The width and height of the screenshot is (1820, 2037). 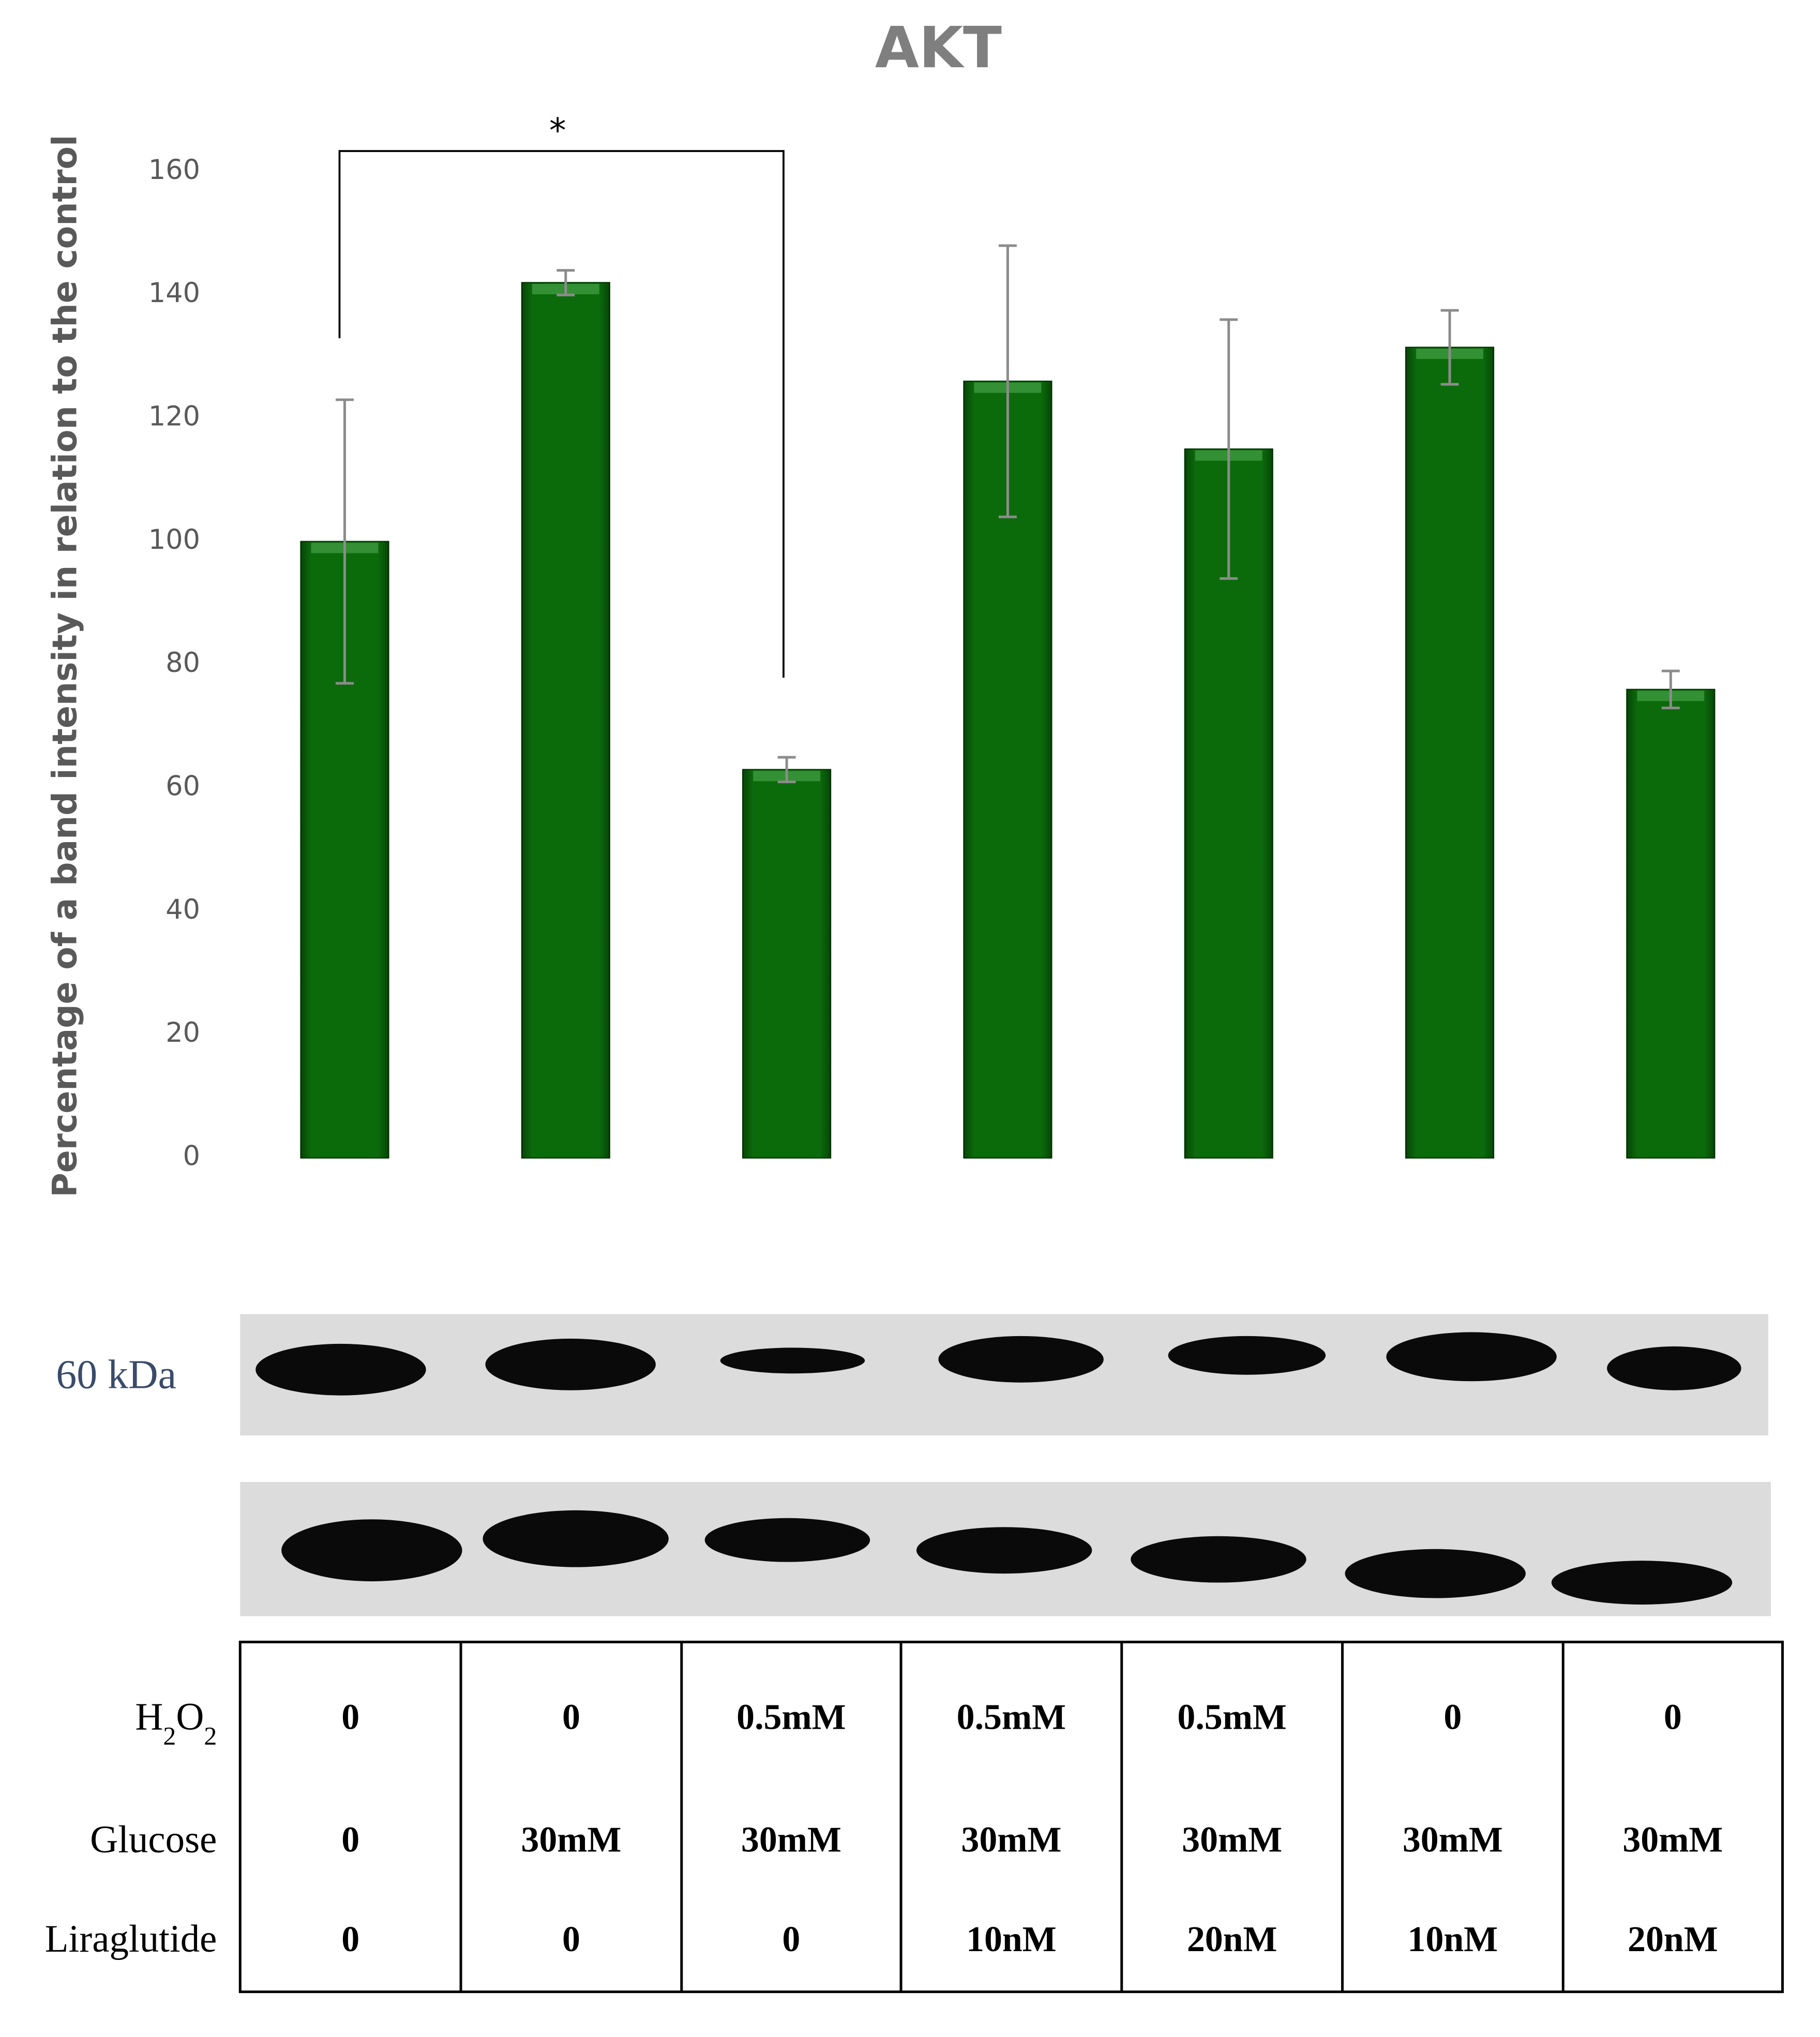 I want to click on row-label: Glucose, so click(x=154, y=1840).